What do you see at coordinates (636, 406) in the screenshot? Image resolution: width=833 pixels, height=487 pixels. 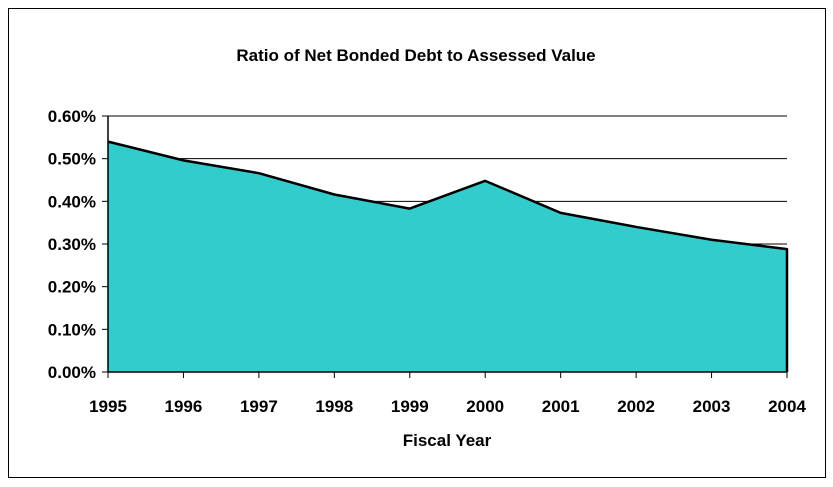 I see `x-tick-label: 2002` at bounding box center [636, 406].